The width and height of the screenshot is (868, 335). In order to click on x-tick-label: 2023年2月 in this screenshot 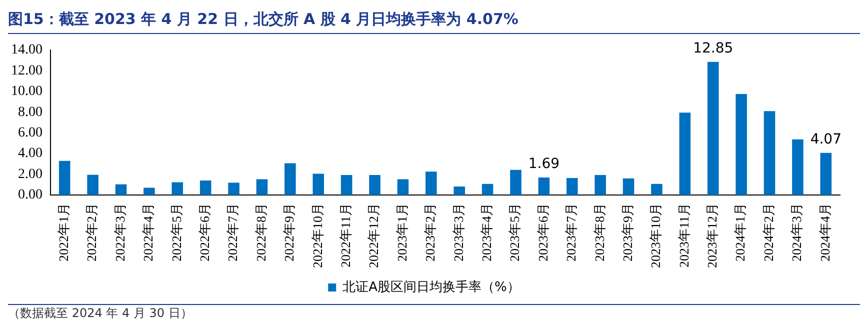, I will do `click(430, 232)`.